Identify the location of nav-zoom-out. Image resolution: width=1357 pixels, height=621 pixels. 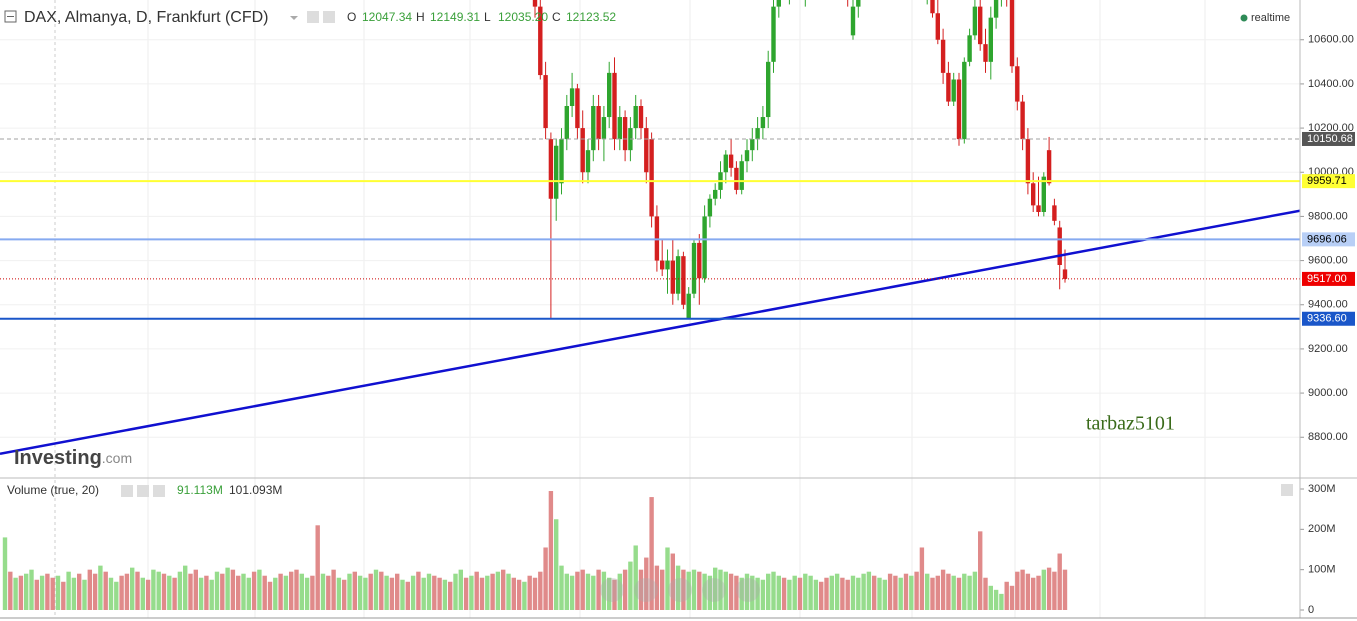
(646, 590).